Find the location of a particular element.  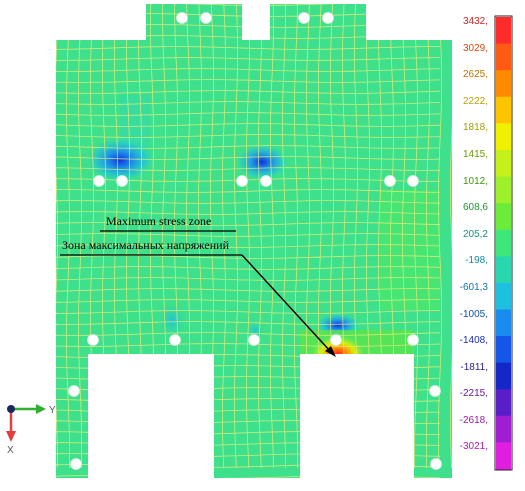

annotation-leader-line is located at coordinates (286, 303).